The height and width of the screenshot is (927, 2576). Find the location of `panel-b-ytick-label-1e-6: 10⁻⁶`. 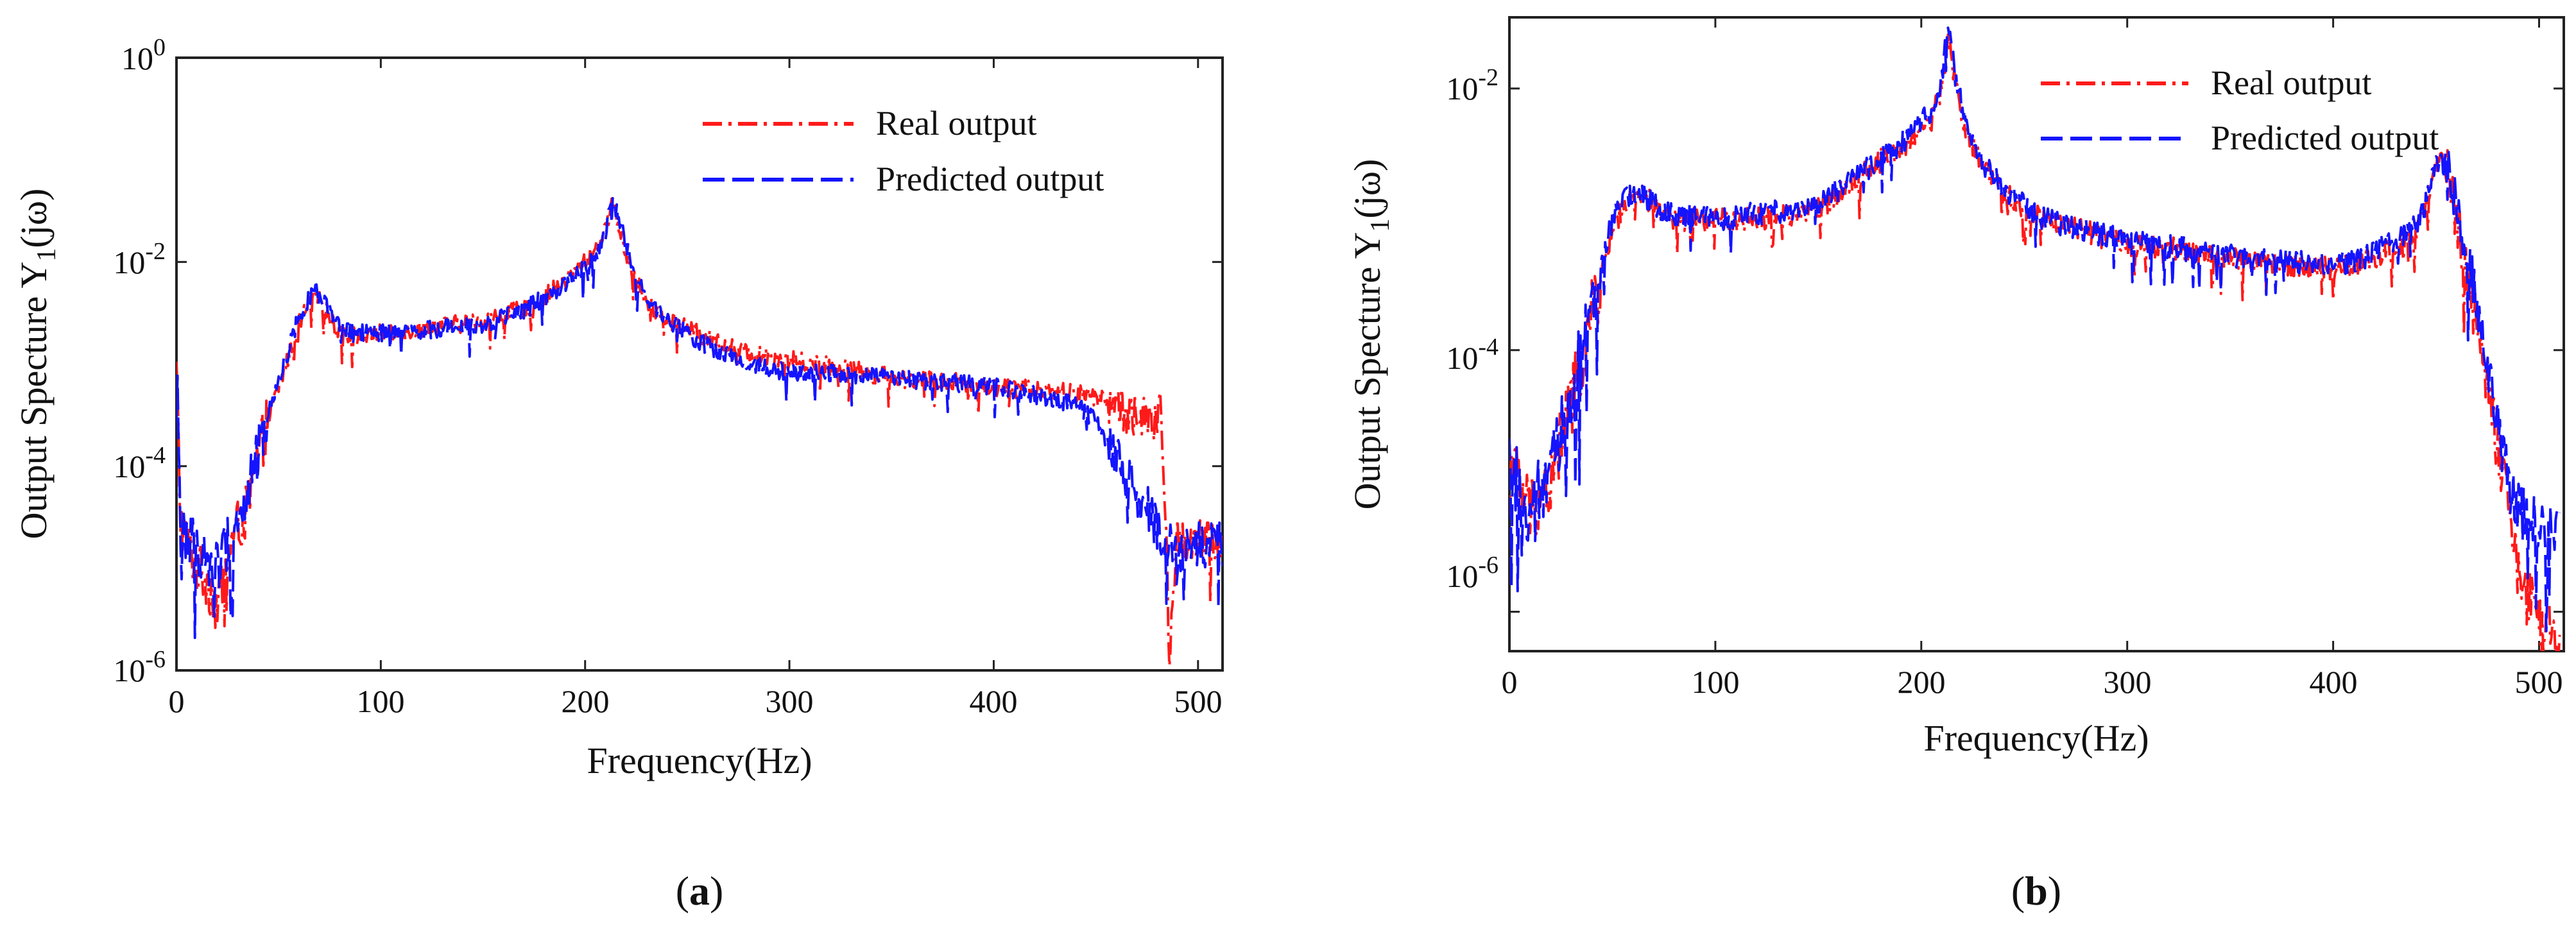

panel-b-ytick-label-1e-6: 10⁻⁶ is located at coordinates (1472, 573).